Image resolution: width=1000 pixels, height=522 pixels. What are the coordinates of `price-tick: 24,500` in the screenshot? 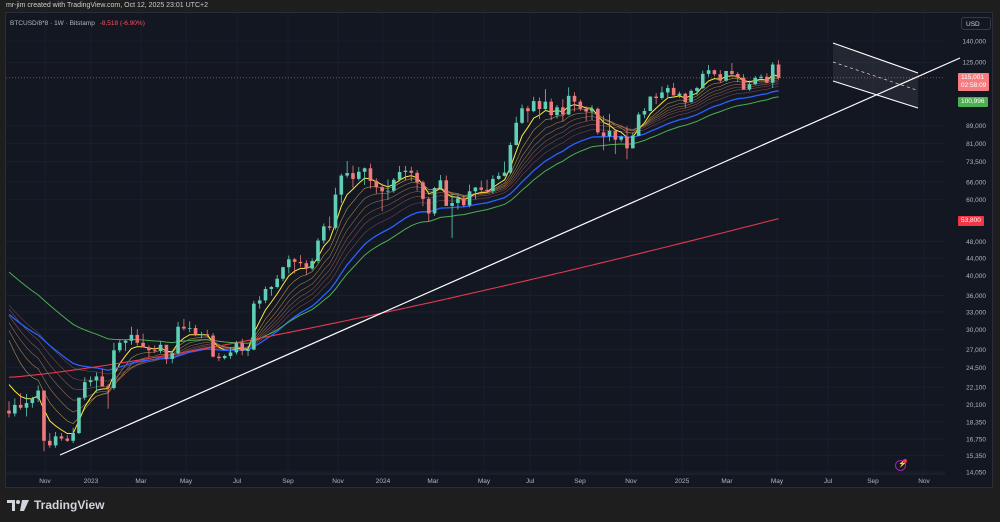 It's located at (976, 368).